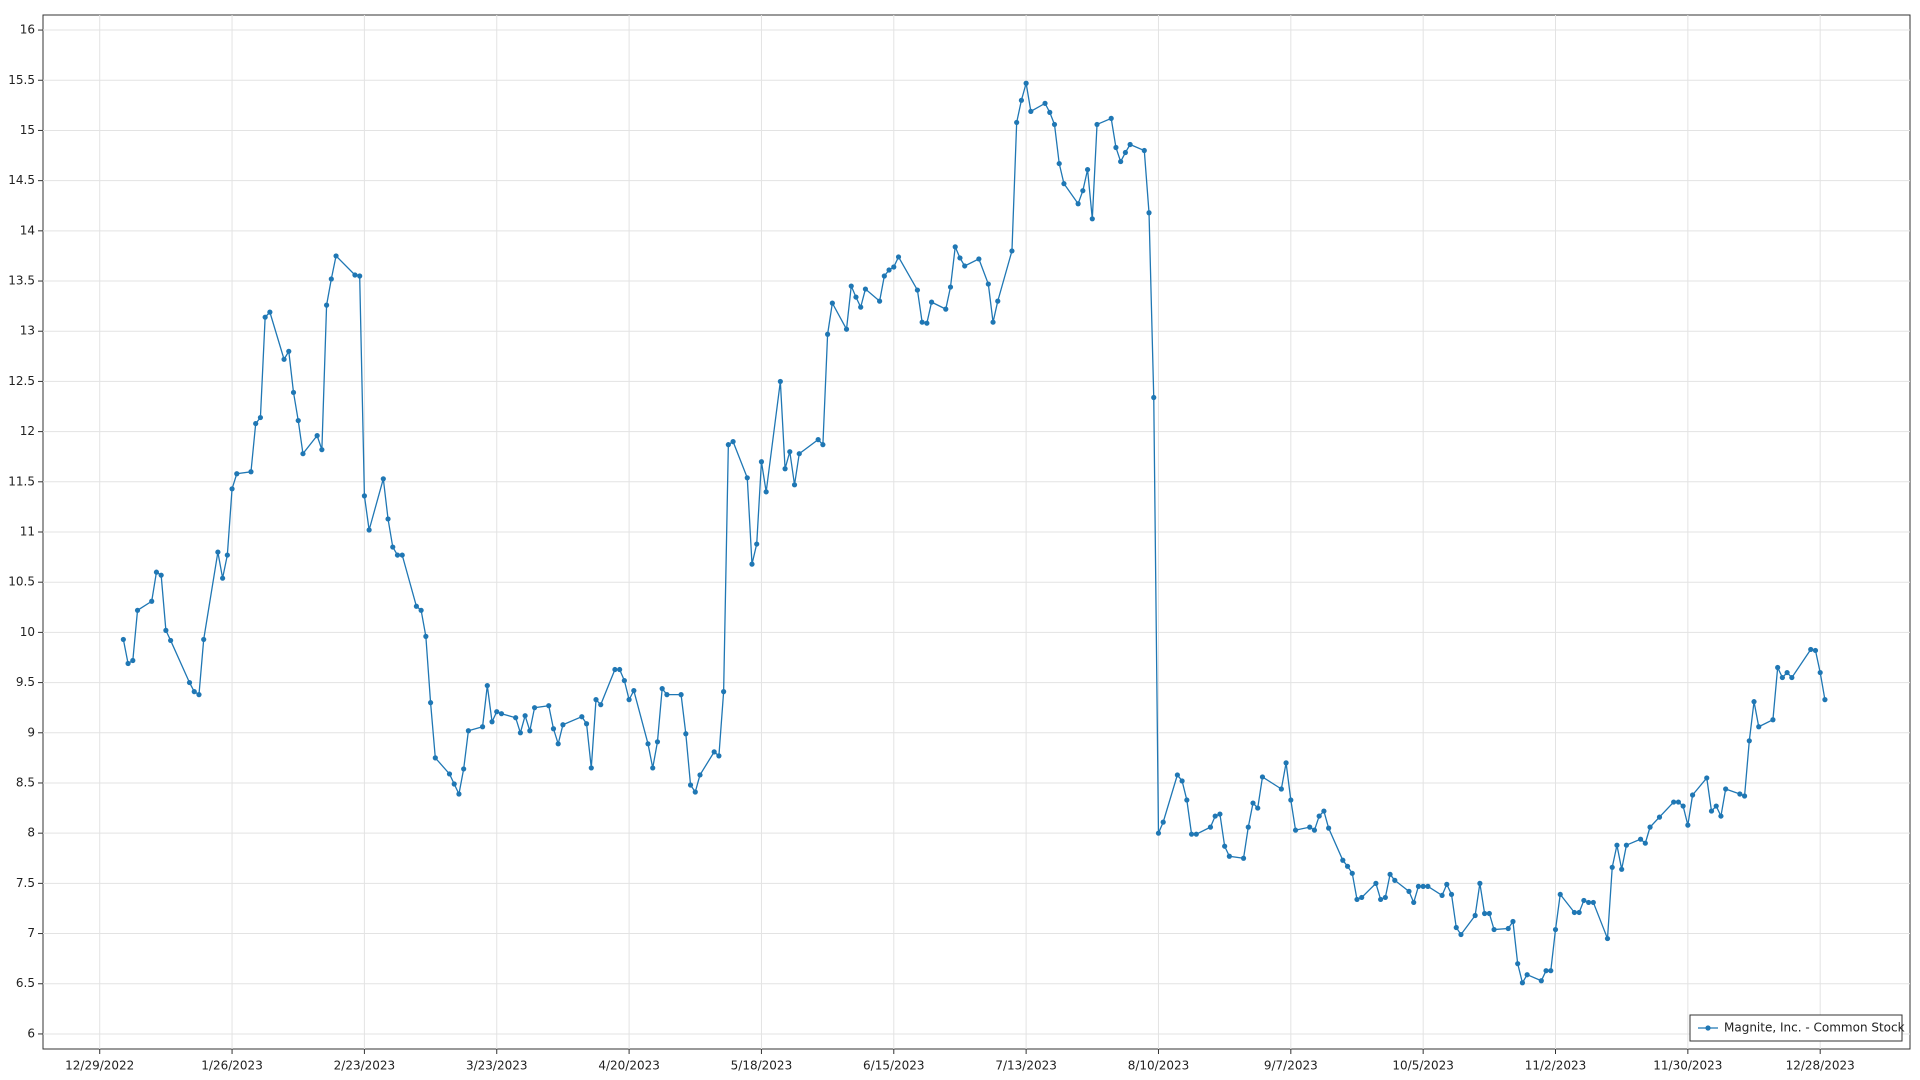 Image resolution: width=1920 pixels, height=1080 pixels. Describe the element at coordinates (25, 682) in the screenshot. I see `y-tick-label: 9.5` at that location.